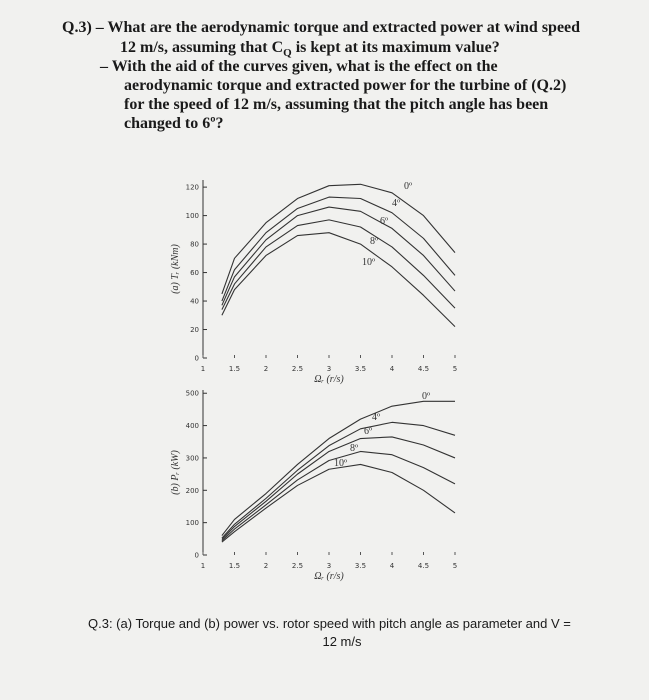  Describe the element at coordinates (192, 458) in the screenshot. I see `y-tick-label: 300` at that location.